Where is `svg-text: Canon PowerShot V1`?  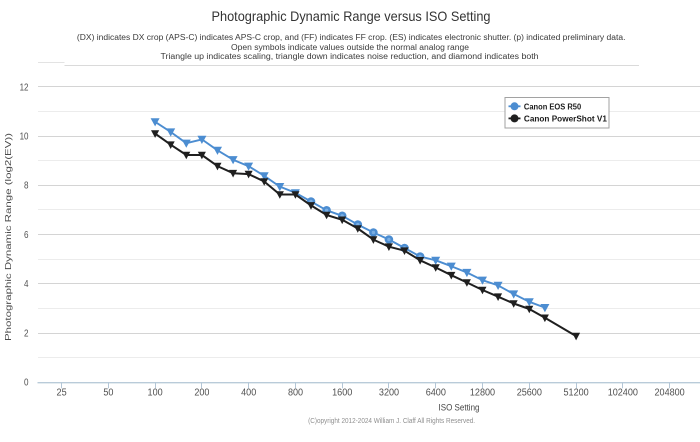 svg-text: Canon PowerShot V1 is located at coordinates (565, 118).